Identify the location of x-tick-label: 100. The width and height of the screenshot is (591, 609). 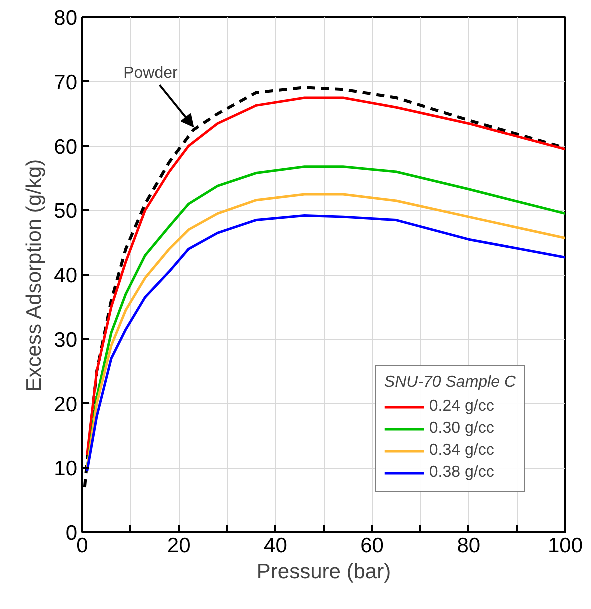
(566, 546).